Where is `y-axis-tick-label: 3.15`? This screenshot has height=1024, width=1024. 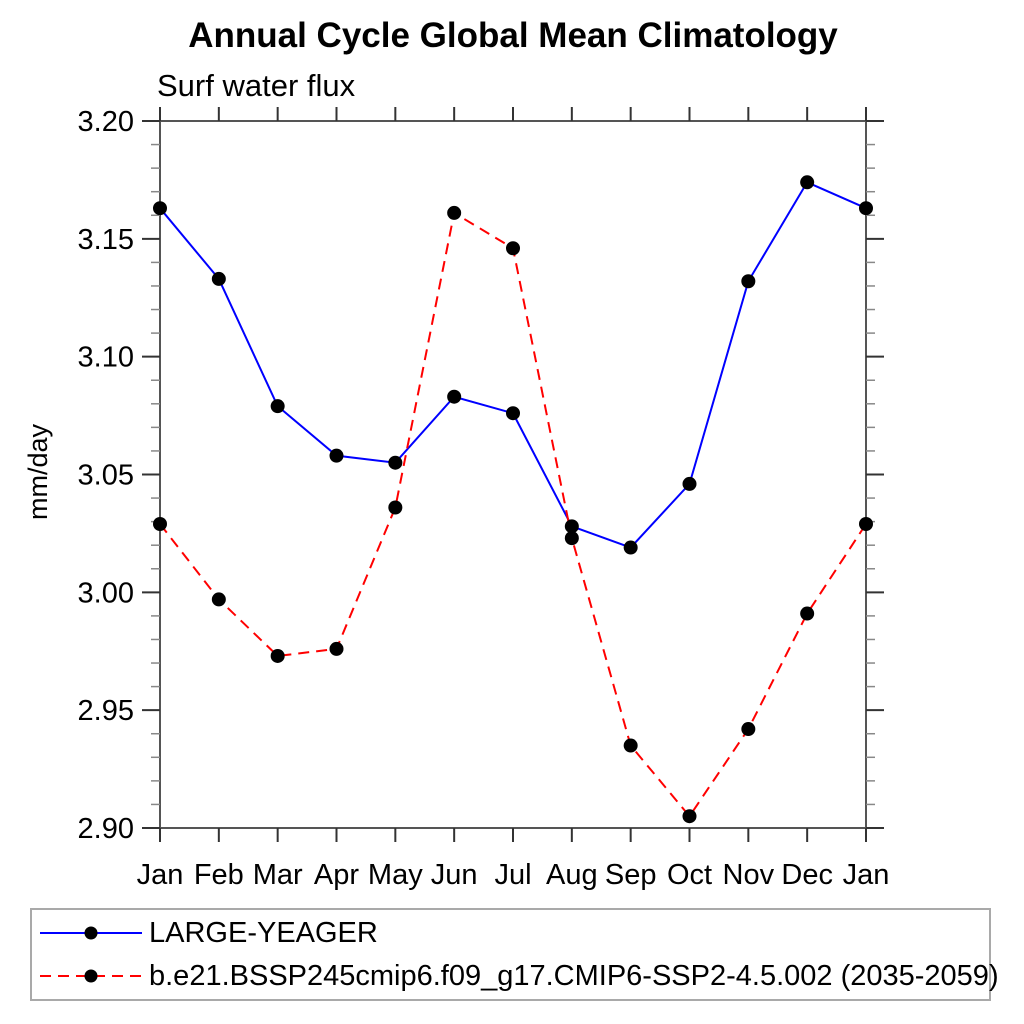
y-axis-tick-label: 3.15 is located at coordinates (106, 240).